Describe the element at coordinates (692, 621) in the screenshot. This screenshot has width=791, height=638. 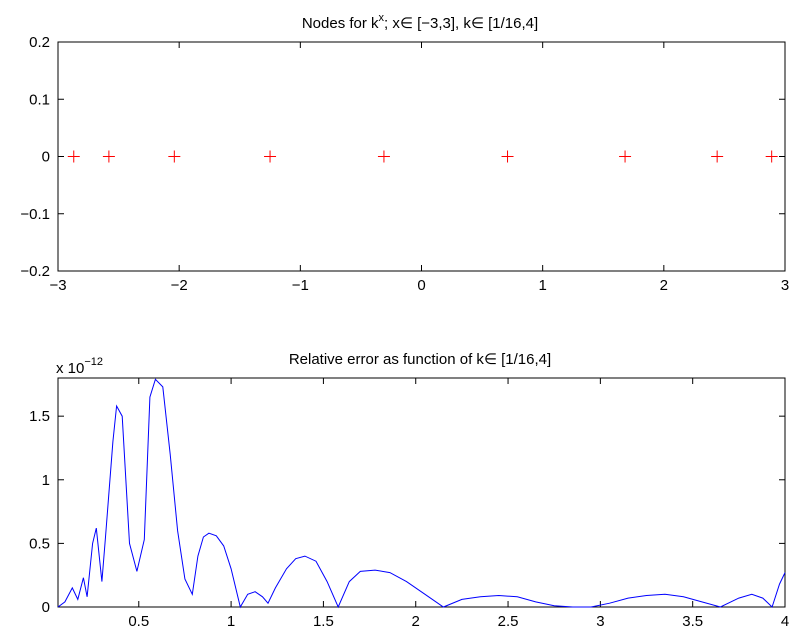
I see `error-x-tick-label: 3.5` at that location.